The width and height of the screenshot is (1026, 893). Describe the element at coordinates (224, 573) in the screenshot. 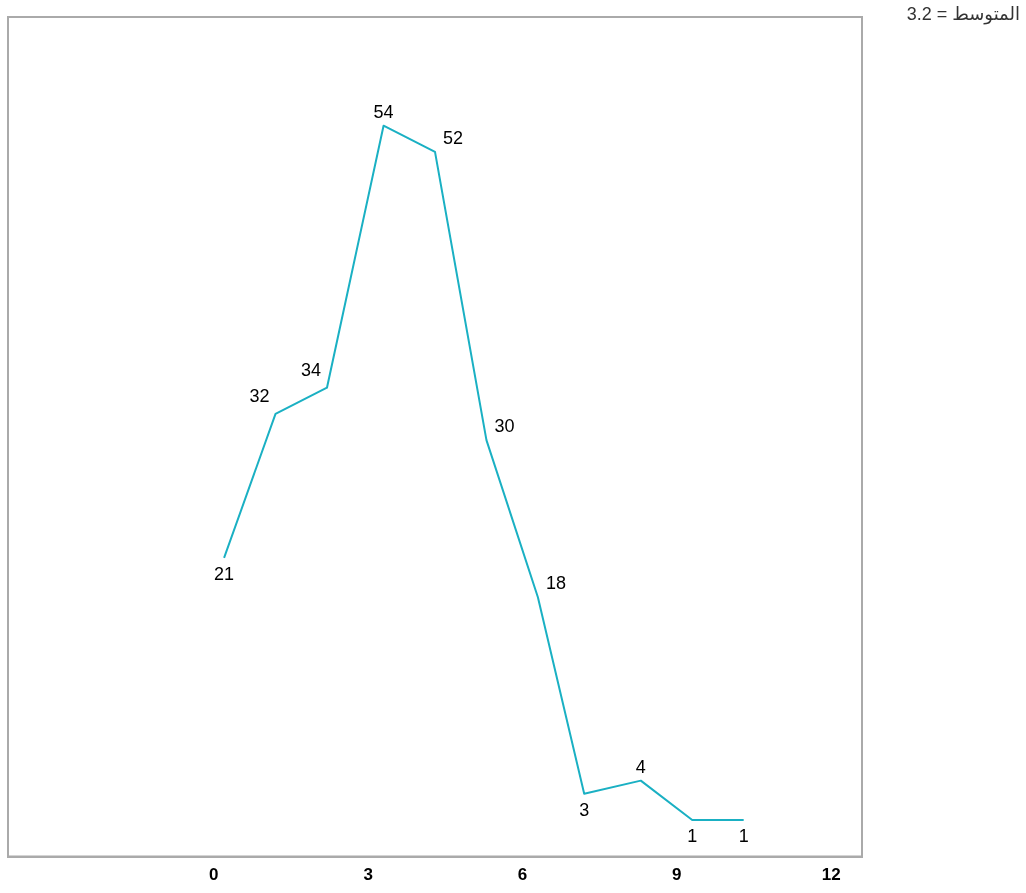

I see `data-label: 21` at that location.